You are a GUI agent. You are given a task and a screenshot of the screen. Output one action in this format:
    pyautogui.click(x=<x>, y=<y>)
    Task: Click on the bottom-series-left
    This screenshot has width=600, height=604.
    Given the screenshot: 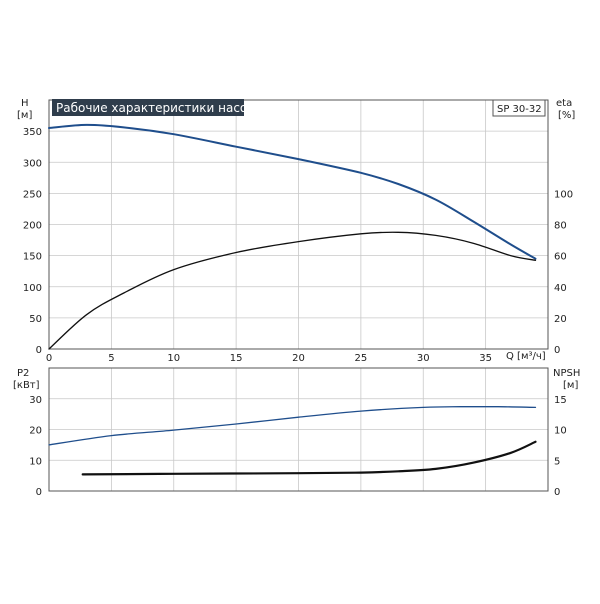 What is the action you would take?
    pyautogui.click(x=292, y=425)
    